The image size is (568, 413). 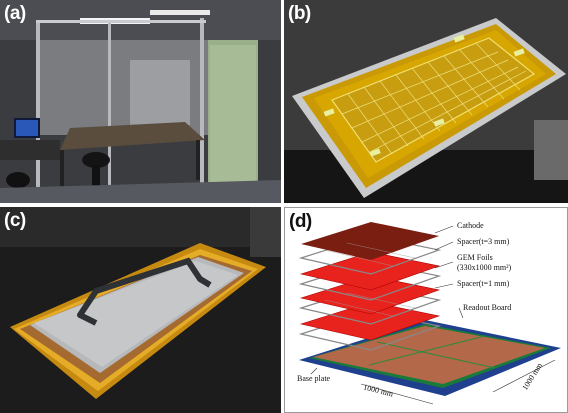 I want to click on cathode-label: Cathode, so click(x=470, y=225).